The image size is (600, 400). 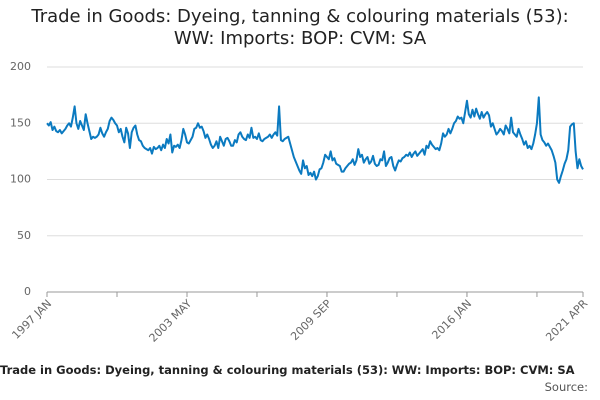 I want to click on x-tick-label: 2021 APR, so click(x=566, y=320).